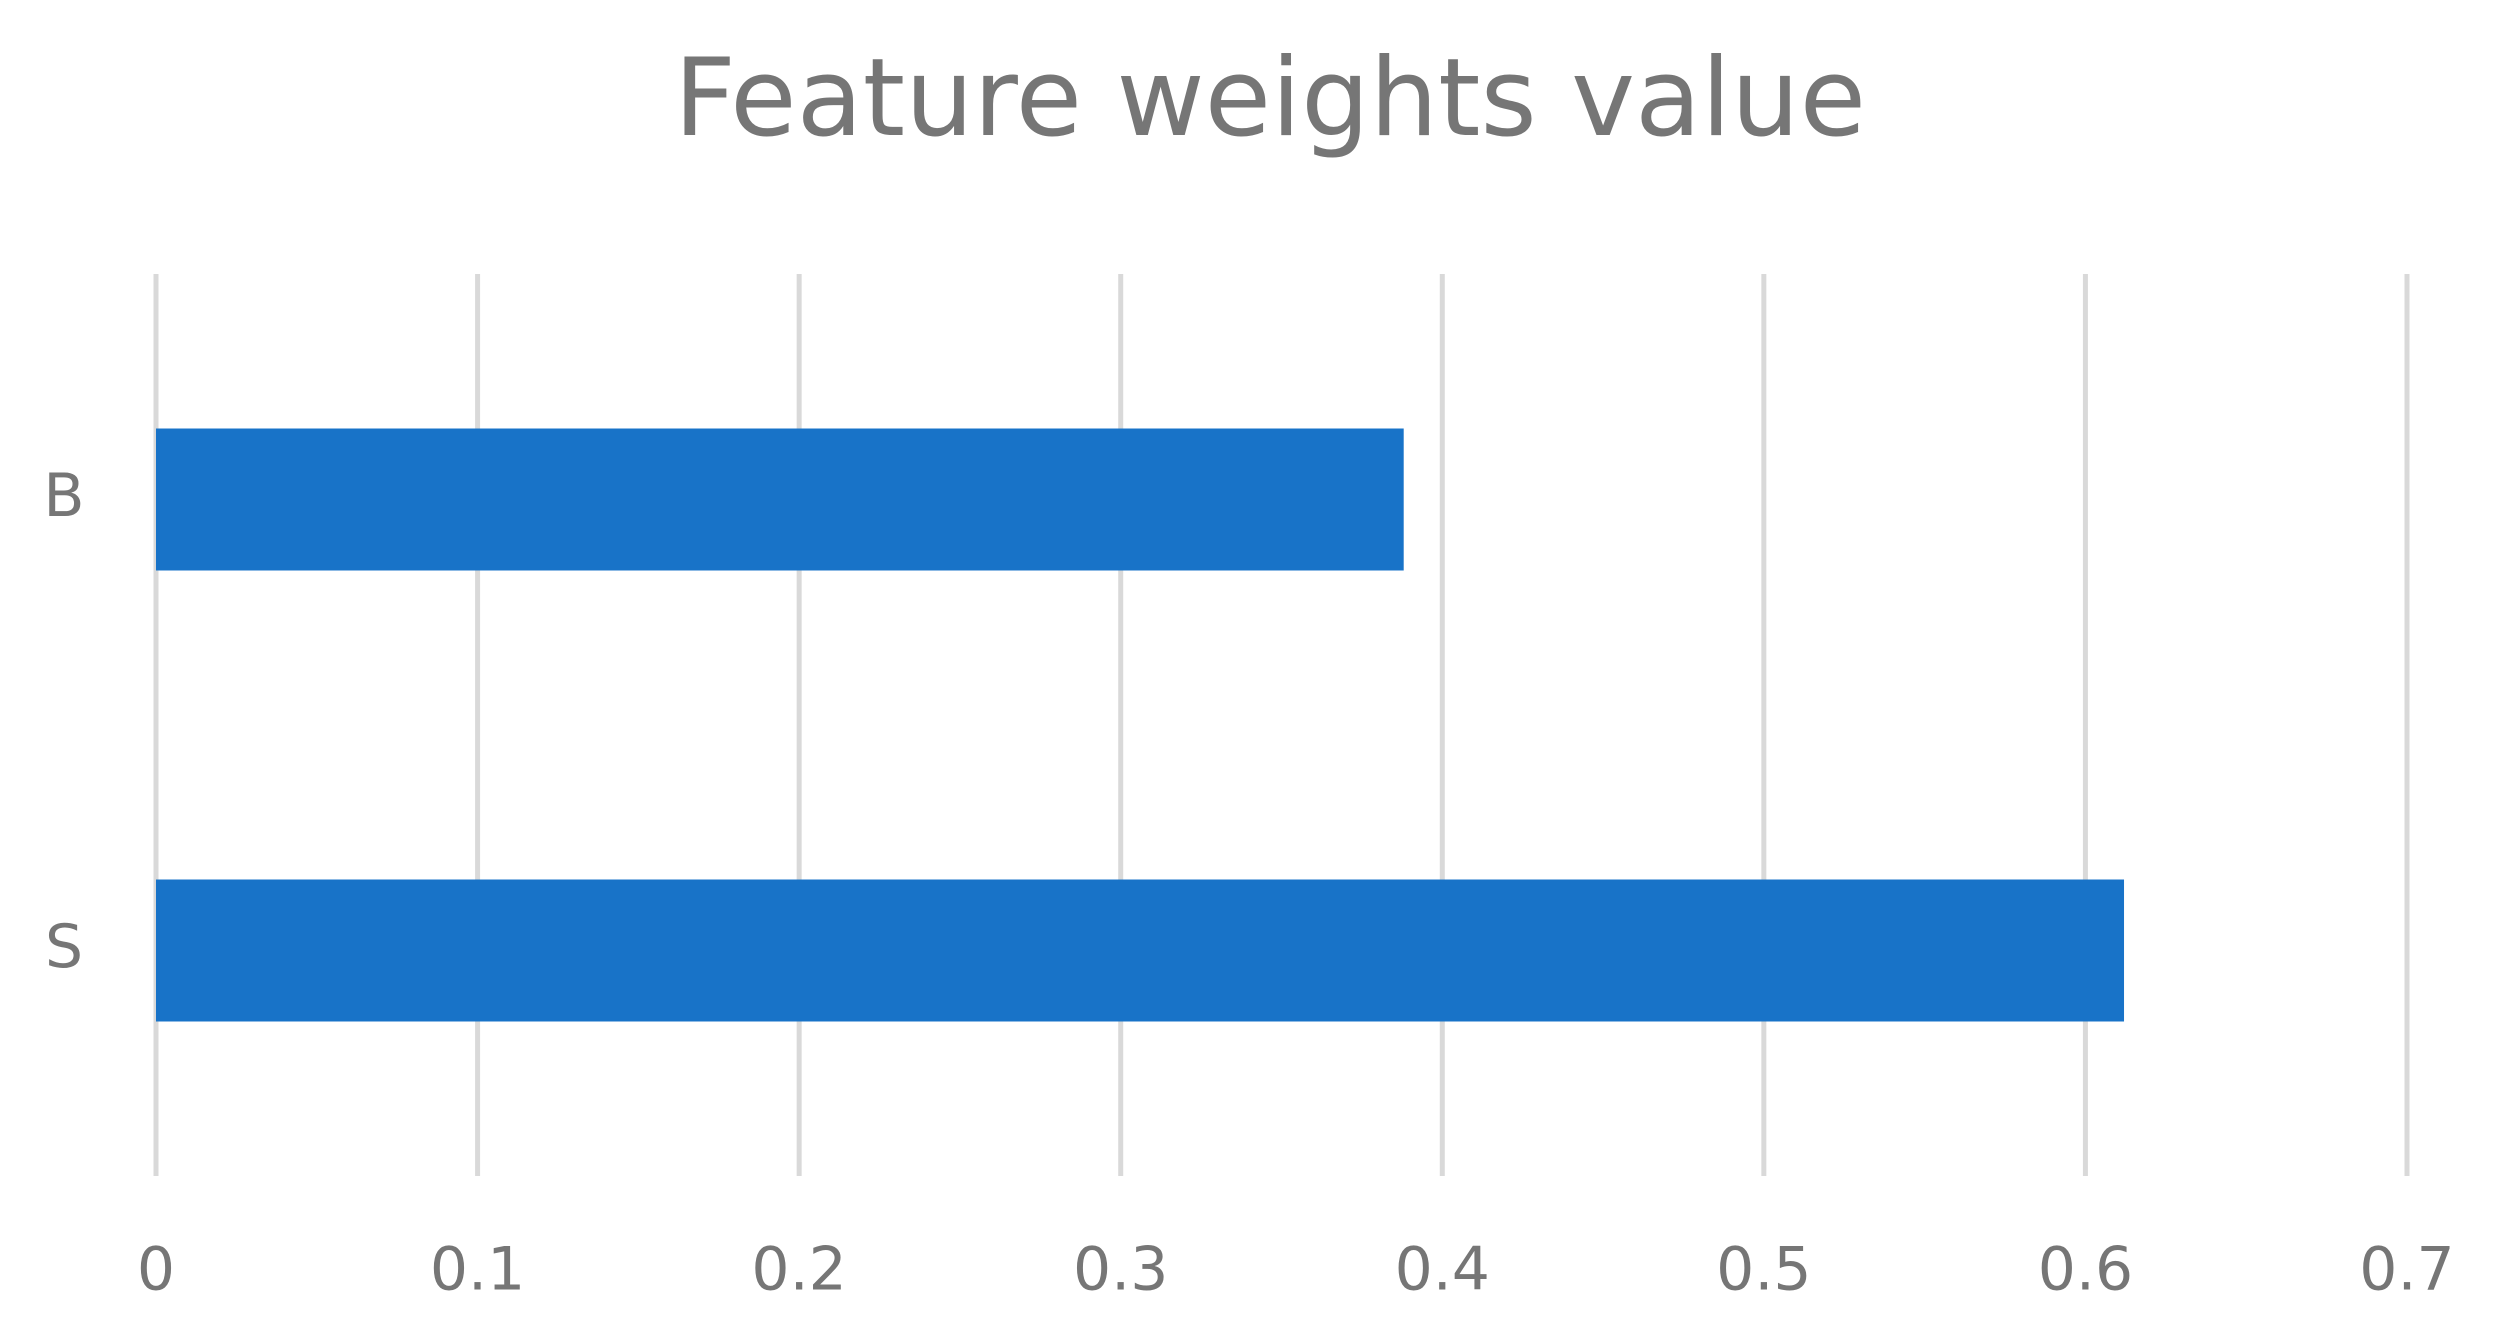 This screenshot has width=2510, height=1337. I want to click on chart-title: Feature weights value, so click(1270, 98).